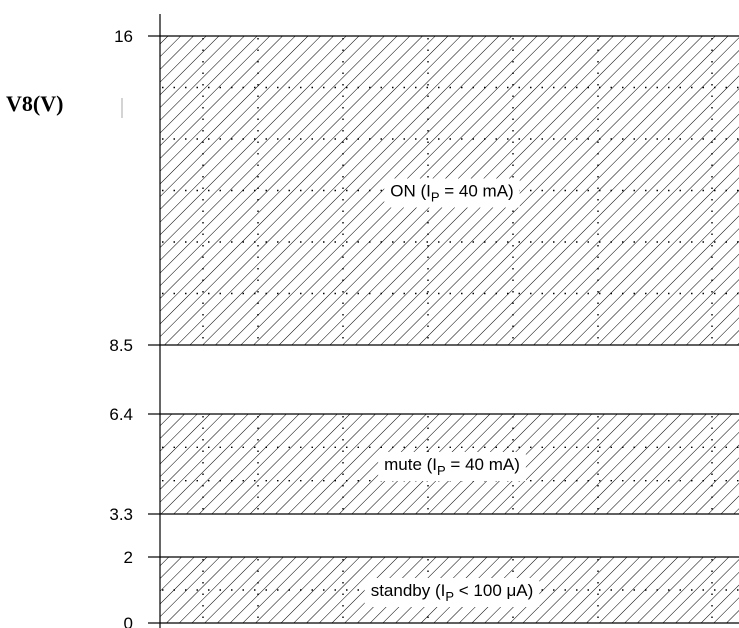  What do you see at coordinates (121, 414) in the screenshot?
I see `y-tick-label: 6.4` at bounding box center [121, 414].